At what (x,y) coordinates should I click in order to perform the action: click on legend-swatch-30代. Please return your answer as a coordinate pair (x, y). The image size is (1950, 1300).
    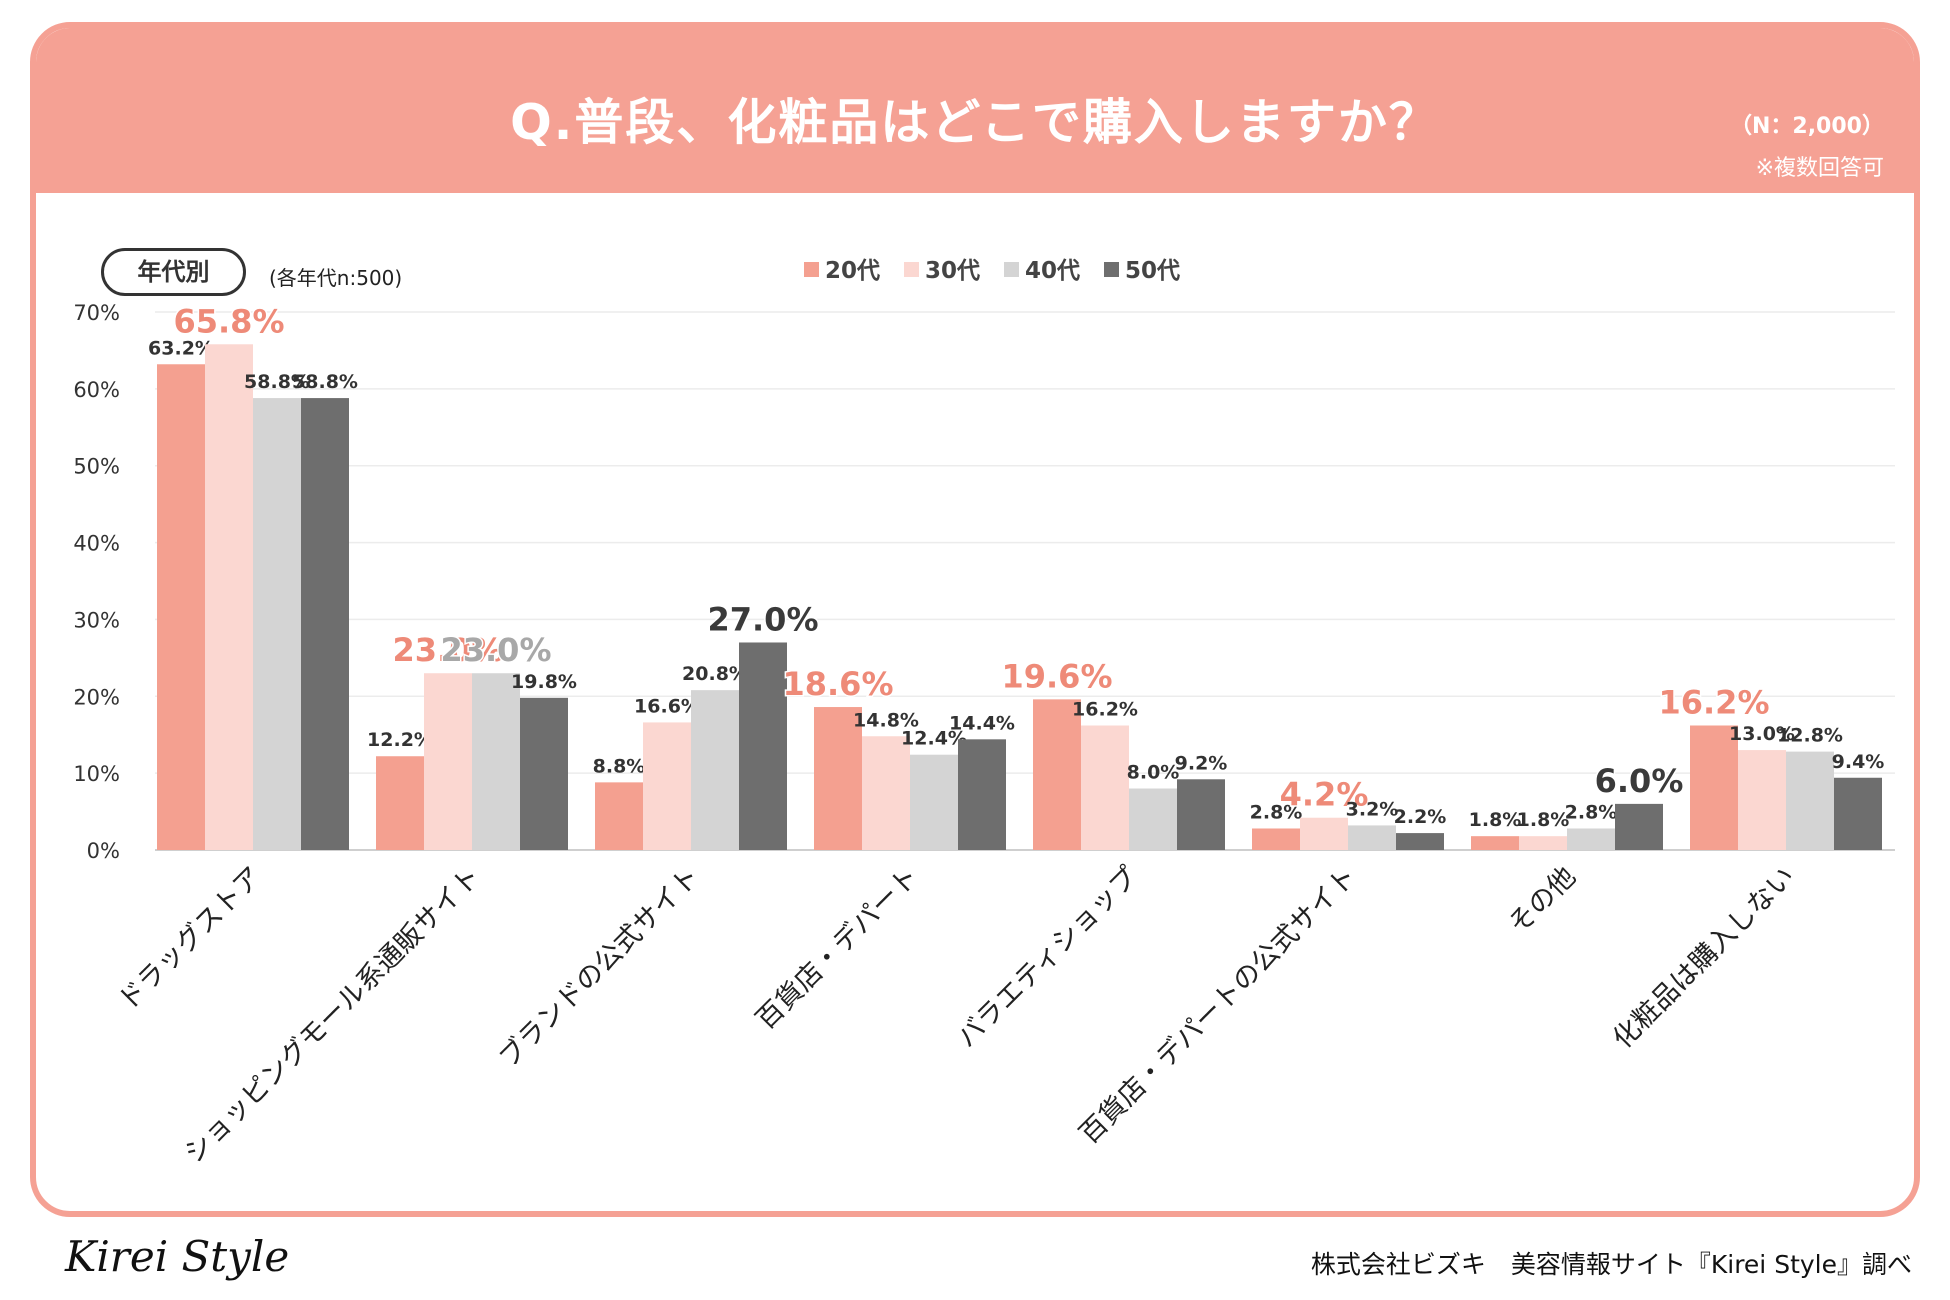
    Looking at the image, I should click on (911, 269).